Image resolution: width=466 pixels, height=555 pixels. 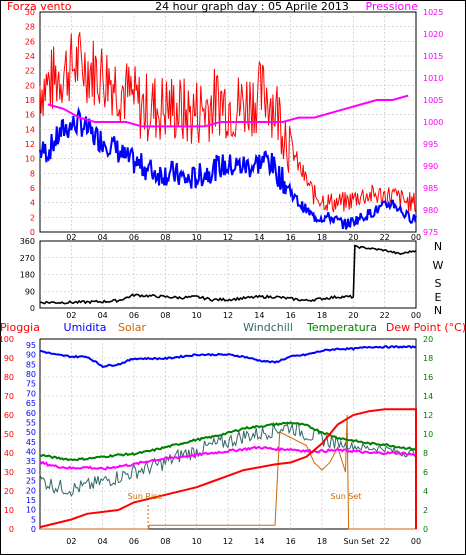 What do you see at coordinates (32, 203) in the screenshot?
I see `wind-tick-label: 4` at bounding box center [32, 203].